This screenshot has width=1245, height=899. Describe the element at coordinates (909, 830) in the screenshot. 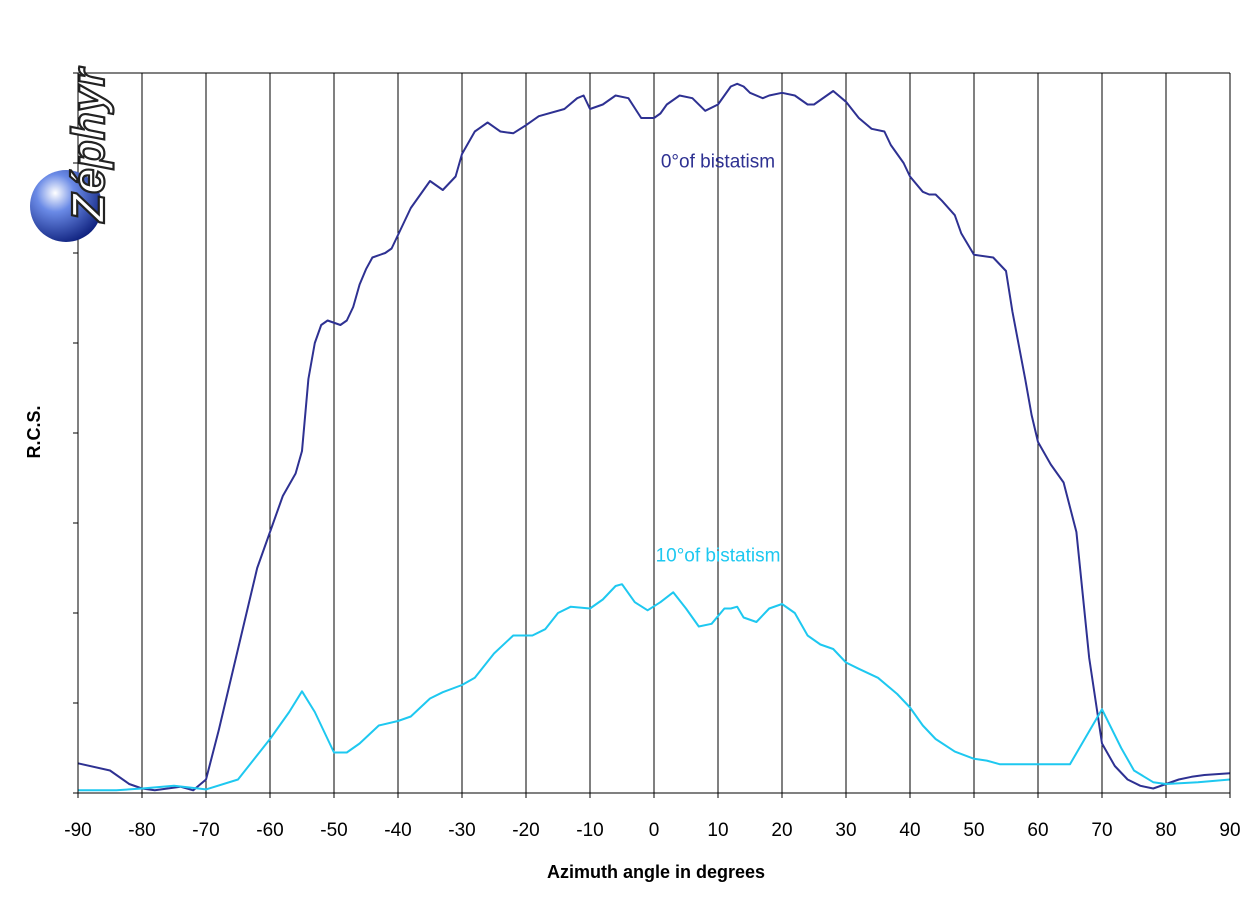

I see `x-tick-label: 40` at that location.